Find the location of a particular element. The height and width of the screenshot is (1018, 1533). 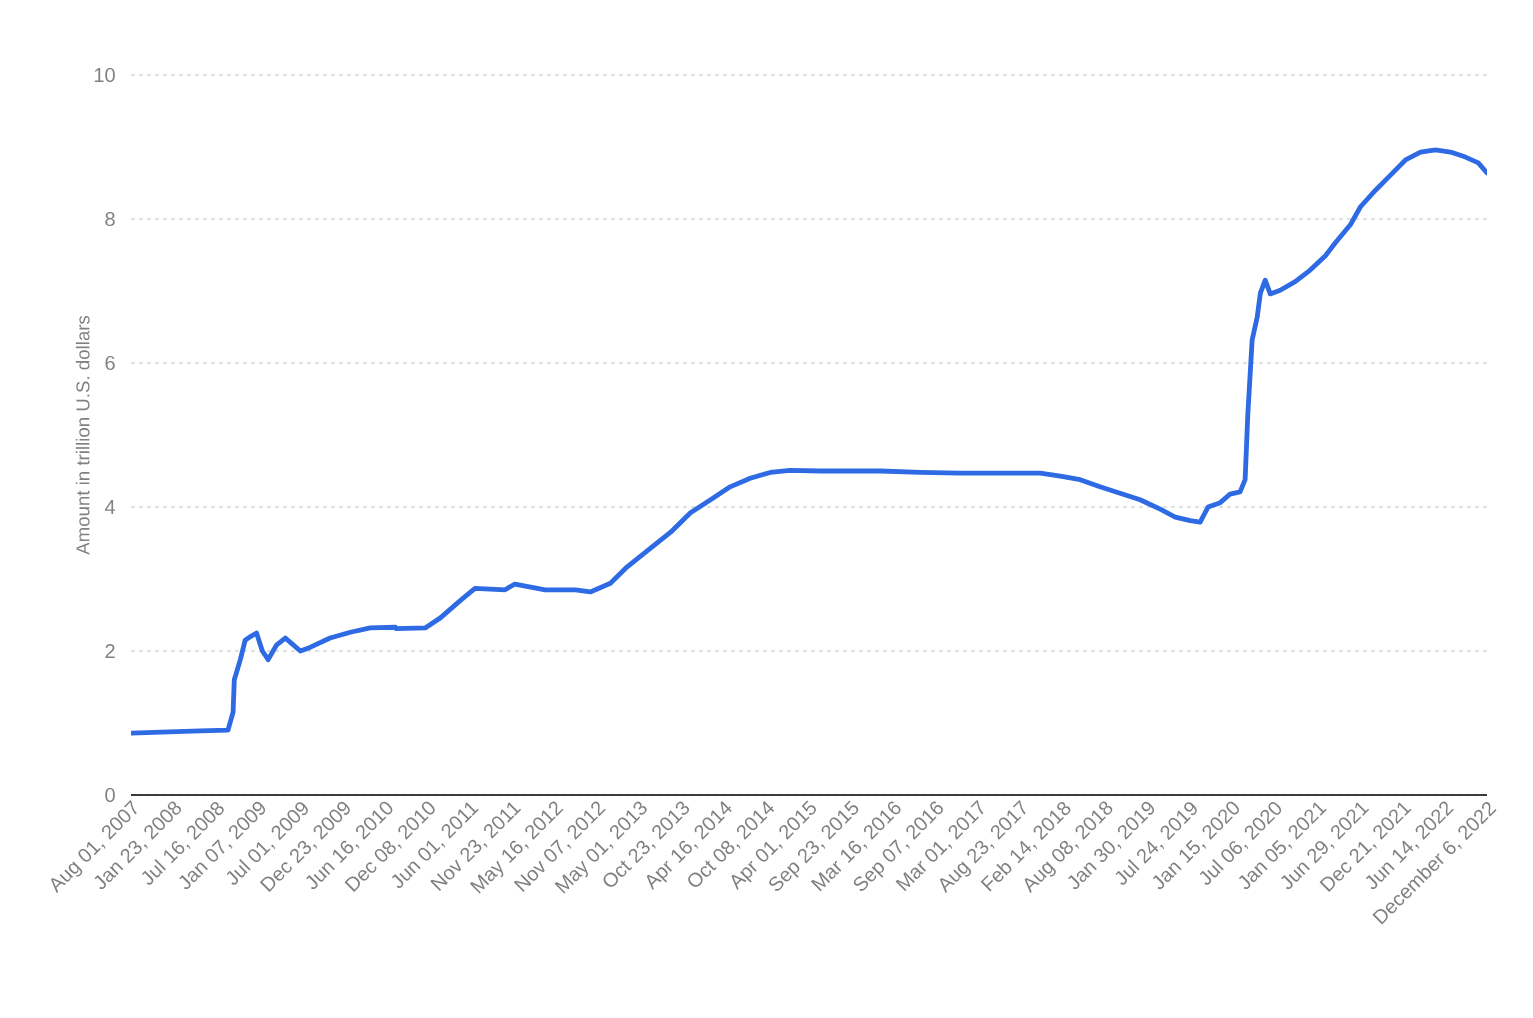

y-axis-title: Amount in trillion U.S. dollars is located at coordinates (82, 435).